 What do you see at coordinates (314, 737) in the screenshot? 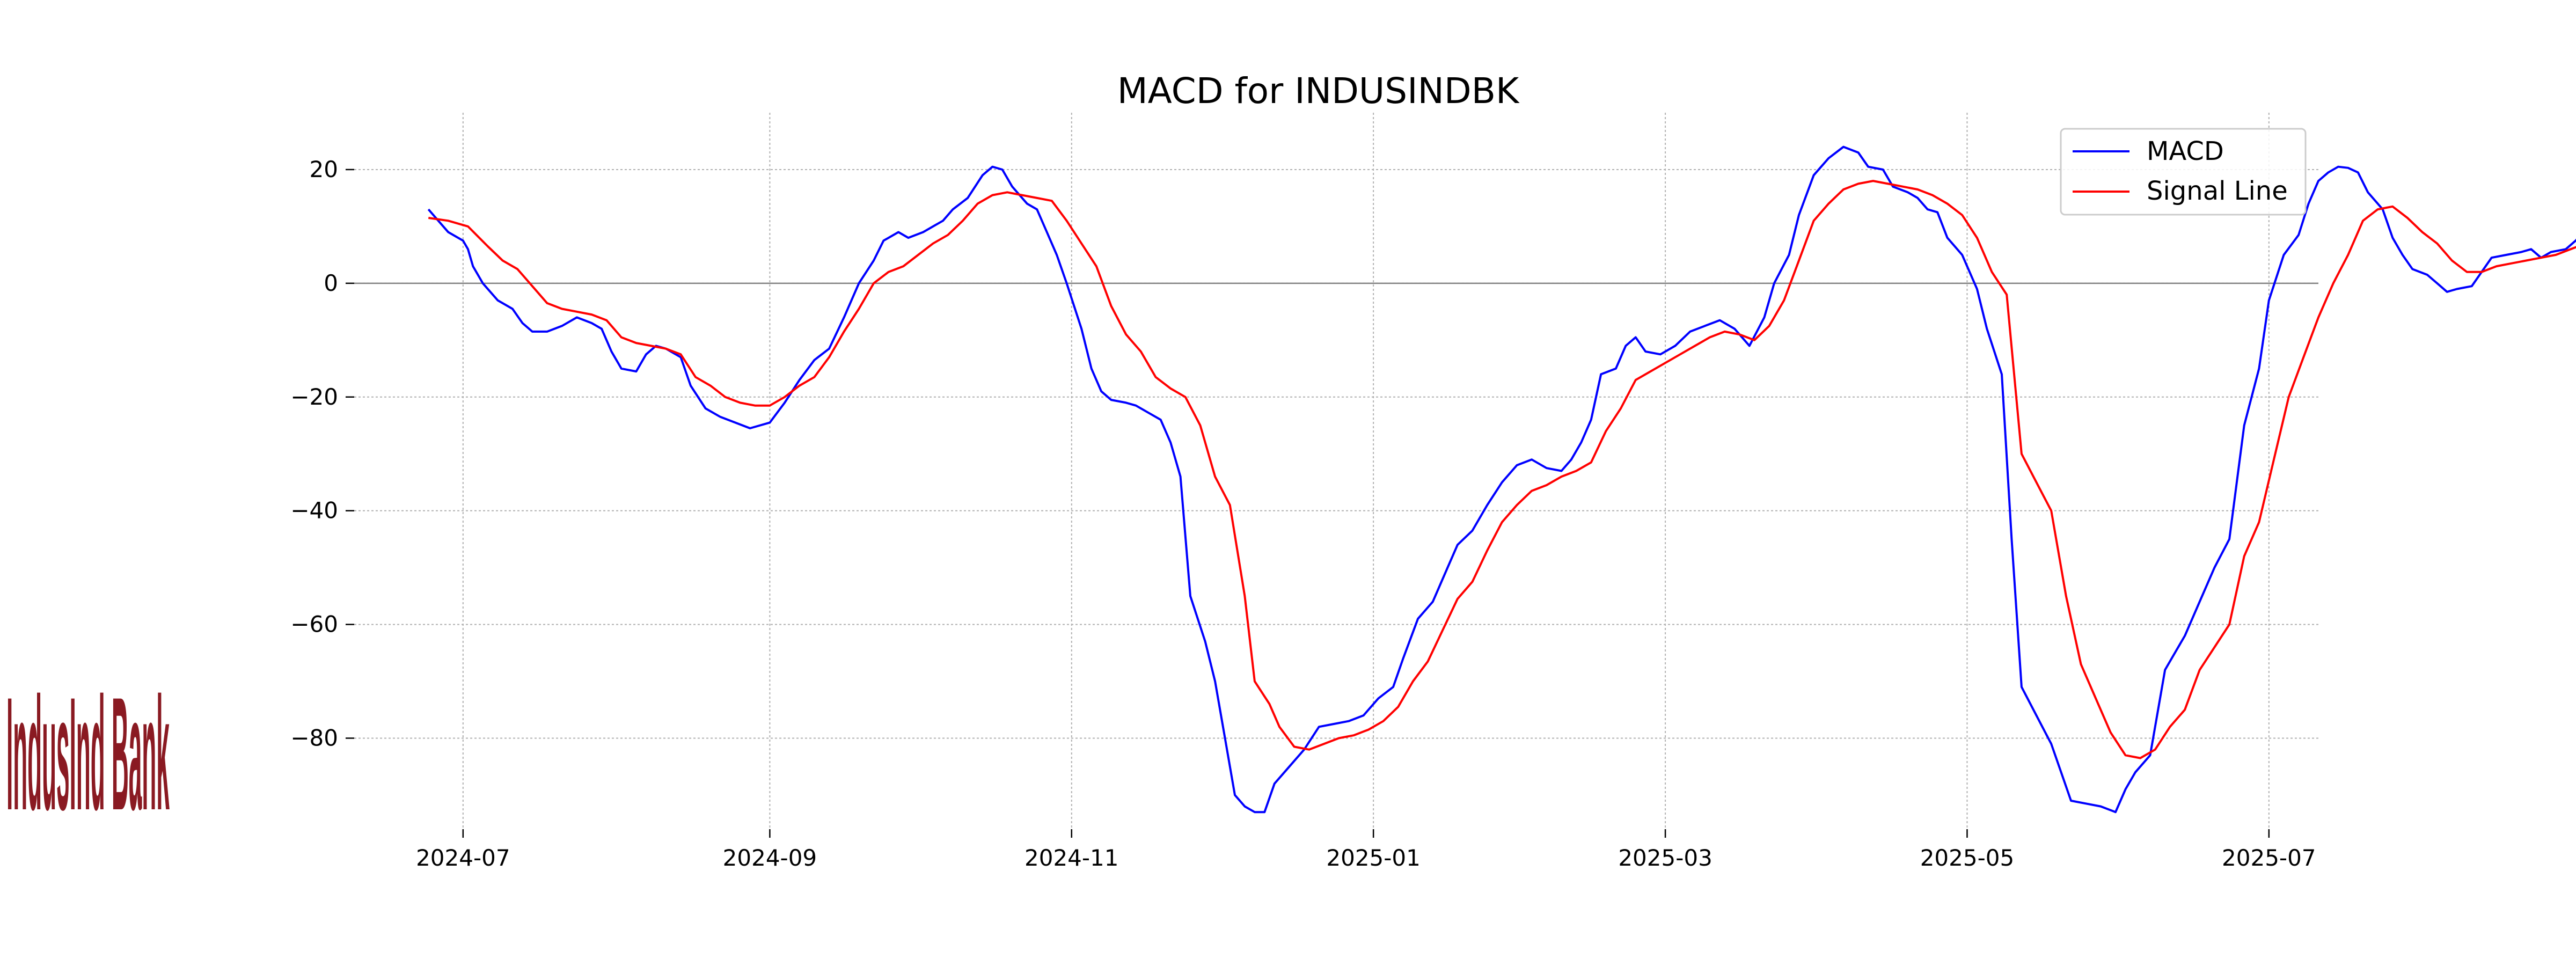
I see `y-tick-label: −80` at bounding box center [314, 737].